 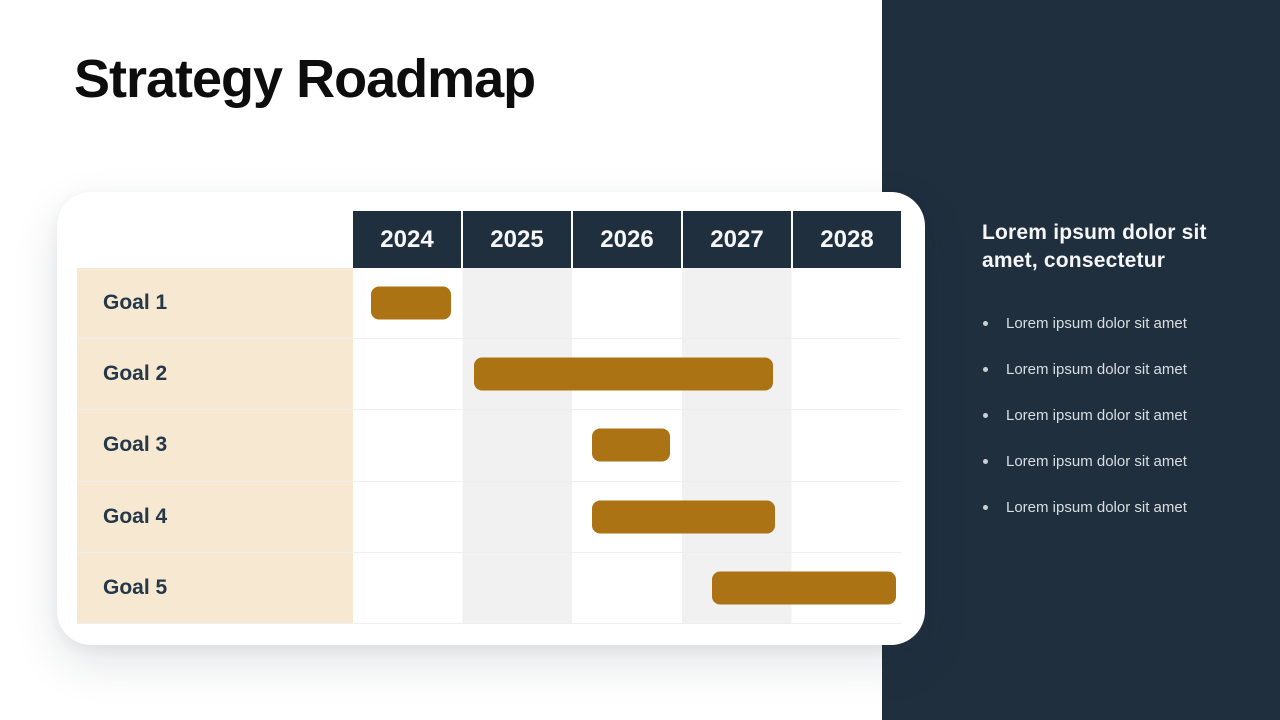 I want to click on table-row: Goal 1, so click(x=489, y=304).